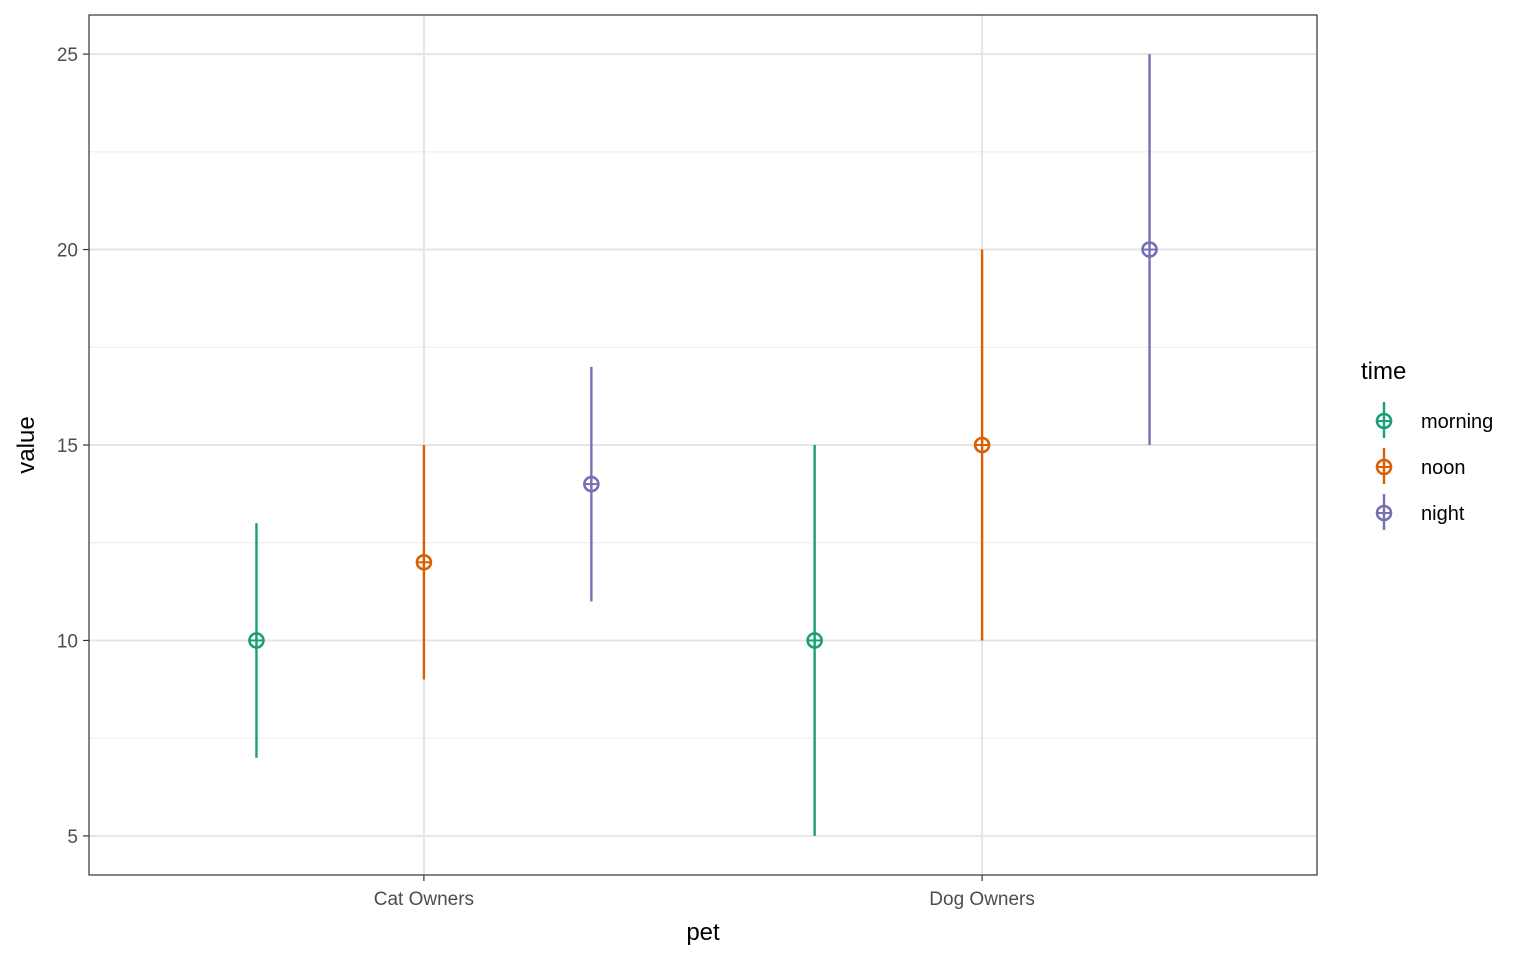 The width and height of the screenshot is (1536, 960). What do you see at coordinates (1383, 371) in the screenshot?
I see `legend-title: time` at bounding box center [1383, 371].